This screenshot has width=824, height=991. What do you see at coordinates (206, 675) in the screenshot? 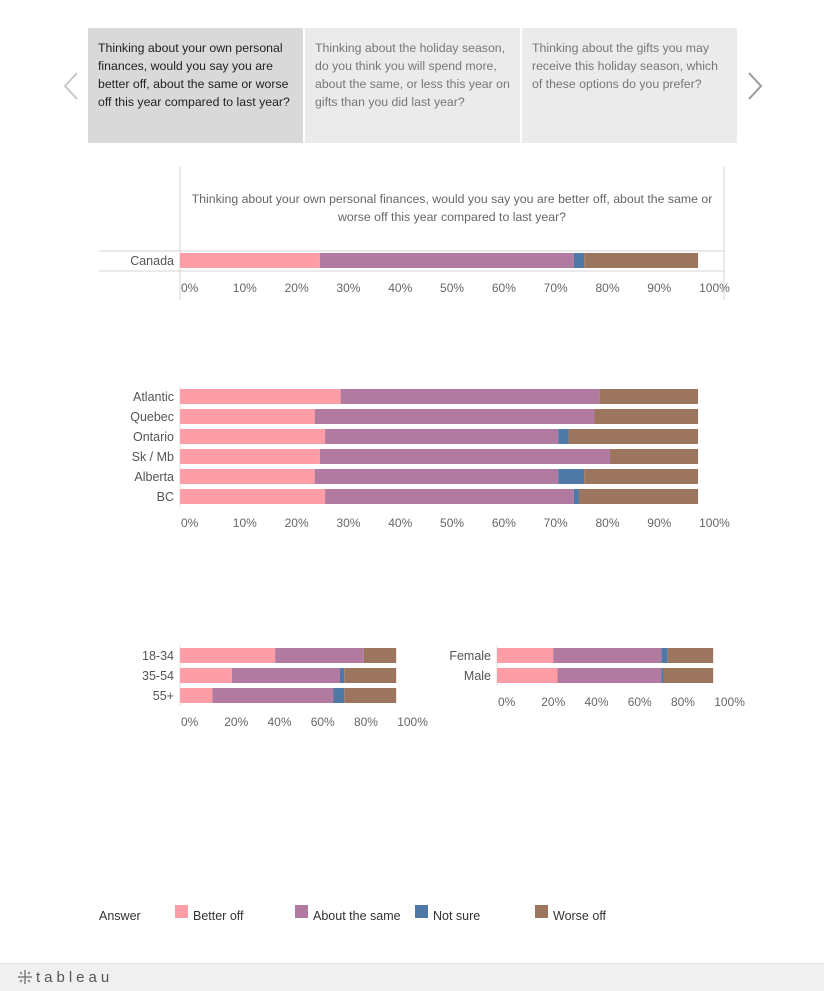
I see `bar-35-54-better-off` at bounding box center [206, 675].